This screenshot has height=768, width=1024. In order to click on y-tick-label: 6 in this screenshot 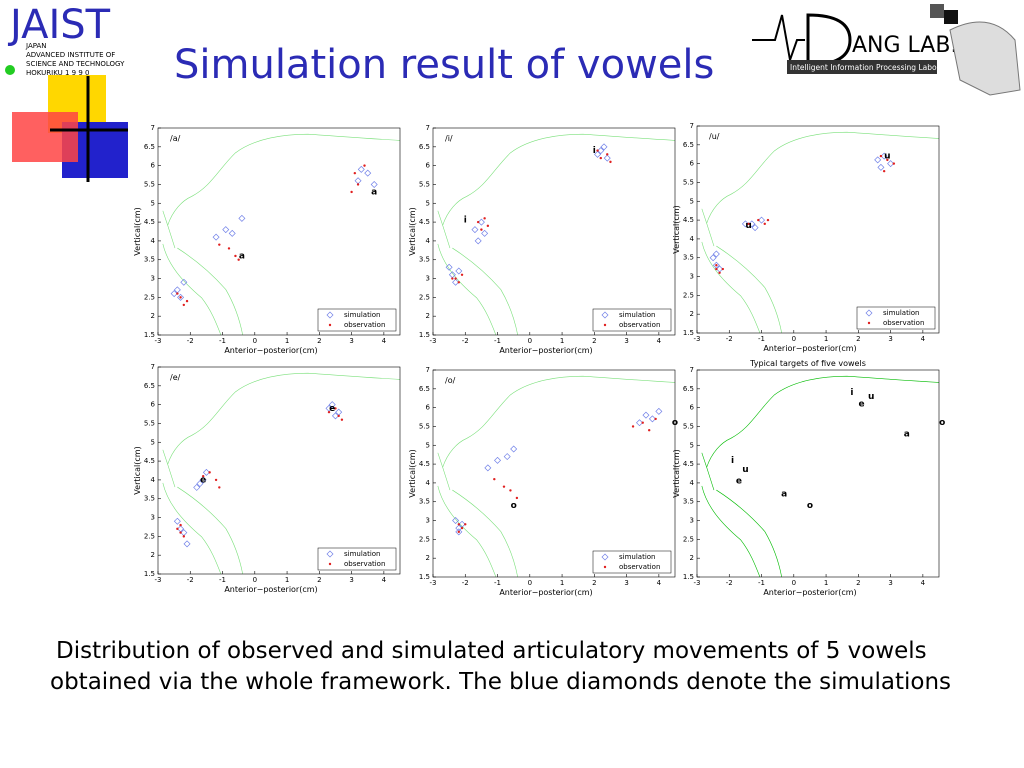, I will do `click(153, 405)`.